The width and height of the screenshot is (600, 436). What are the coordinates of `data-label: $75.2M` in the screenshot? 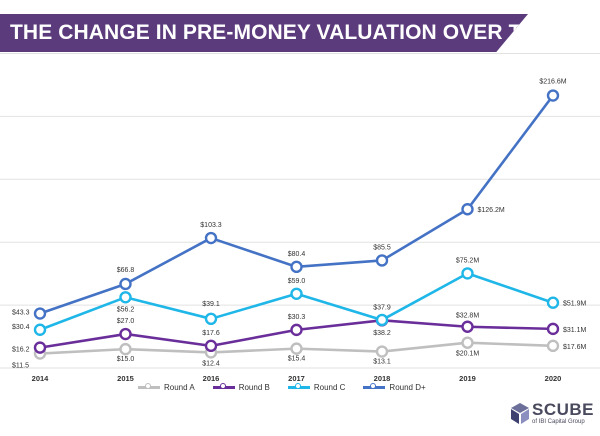 It's located at (468, 260).